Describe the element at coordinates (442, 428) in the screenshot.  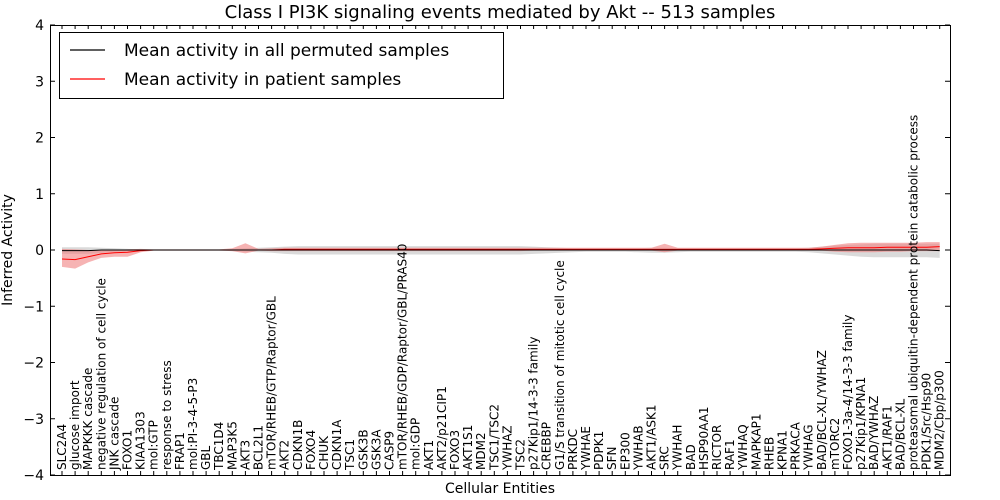
I see `entity-label: AKT2/p21CIP1` at that location.